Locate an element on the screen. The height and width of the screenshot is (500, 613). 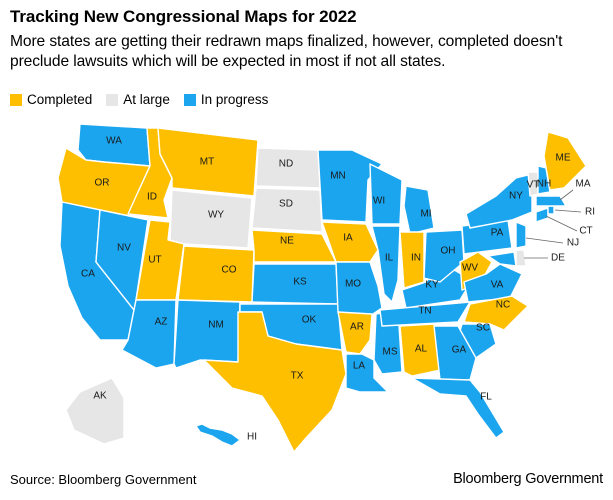
state-md is located at coordinates (502, 259).